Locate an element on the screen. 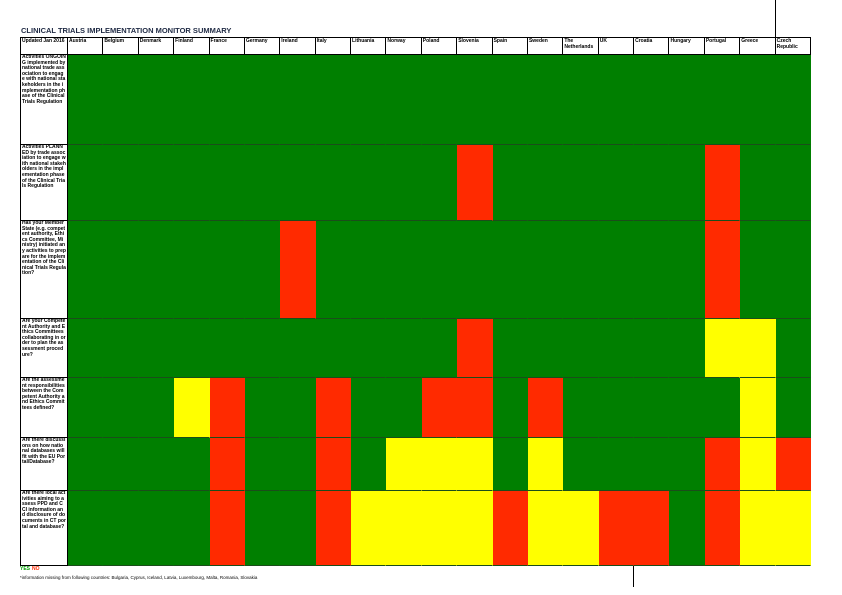 This screenshot has height=595, width=842. column-header: Slovenia is located at coordinates (475, 46).